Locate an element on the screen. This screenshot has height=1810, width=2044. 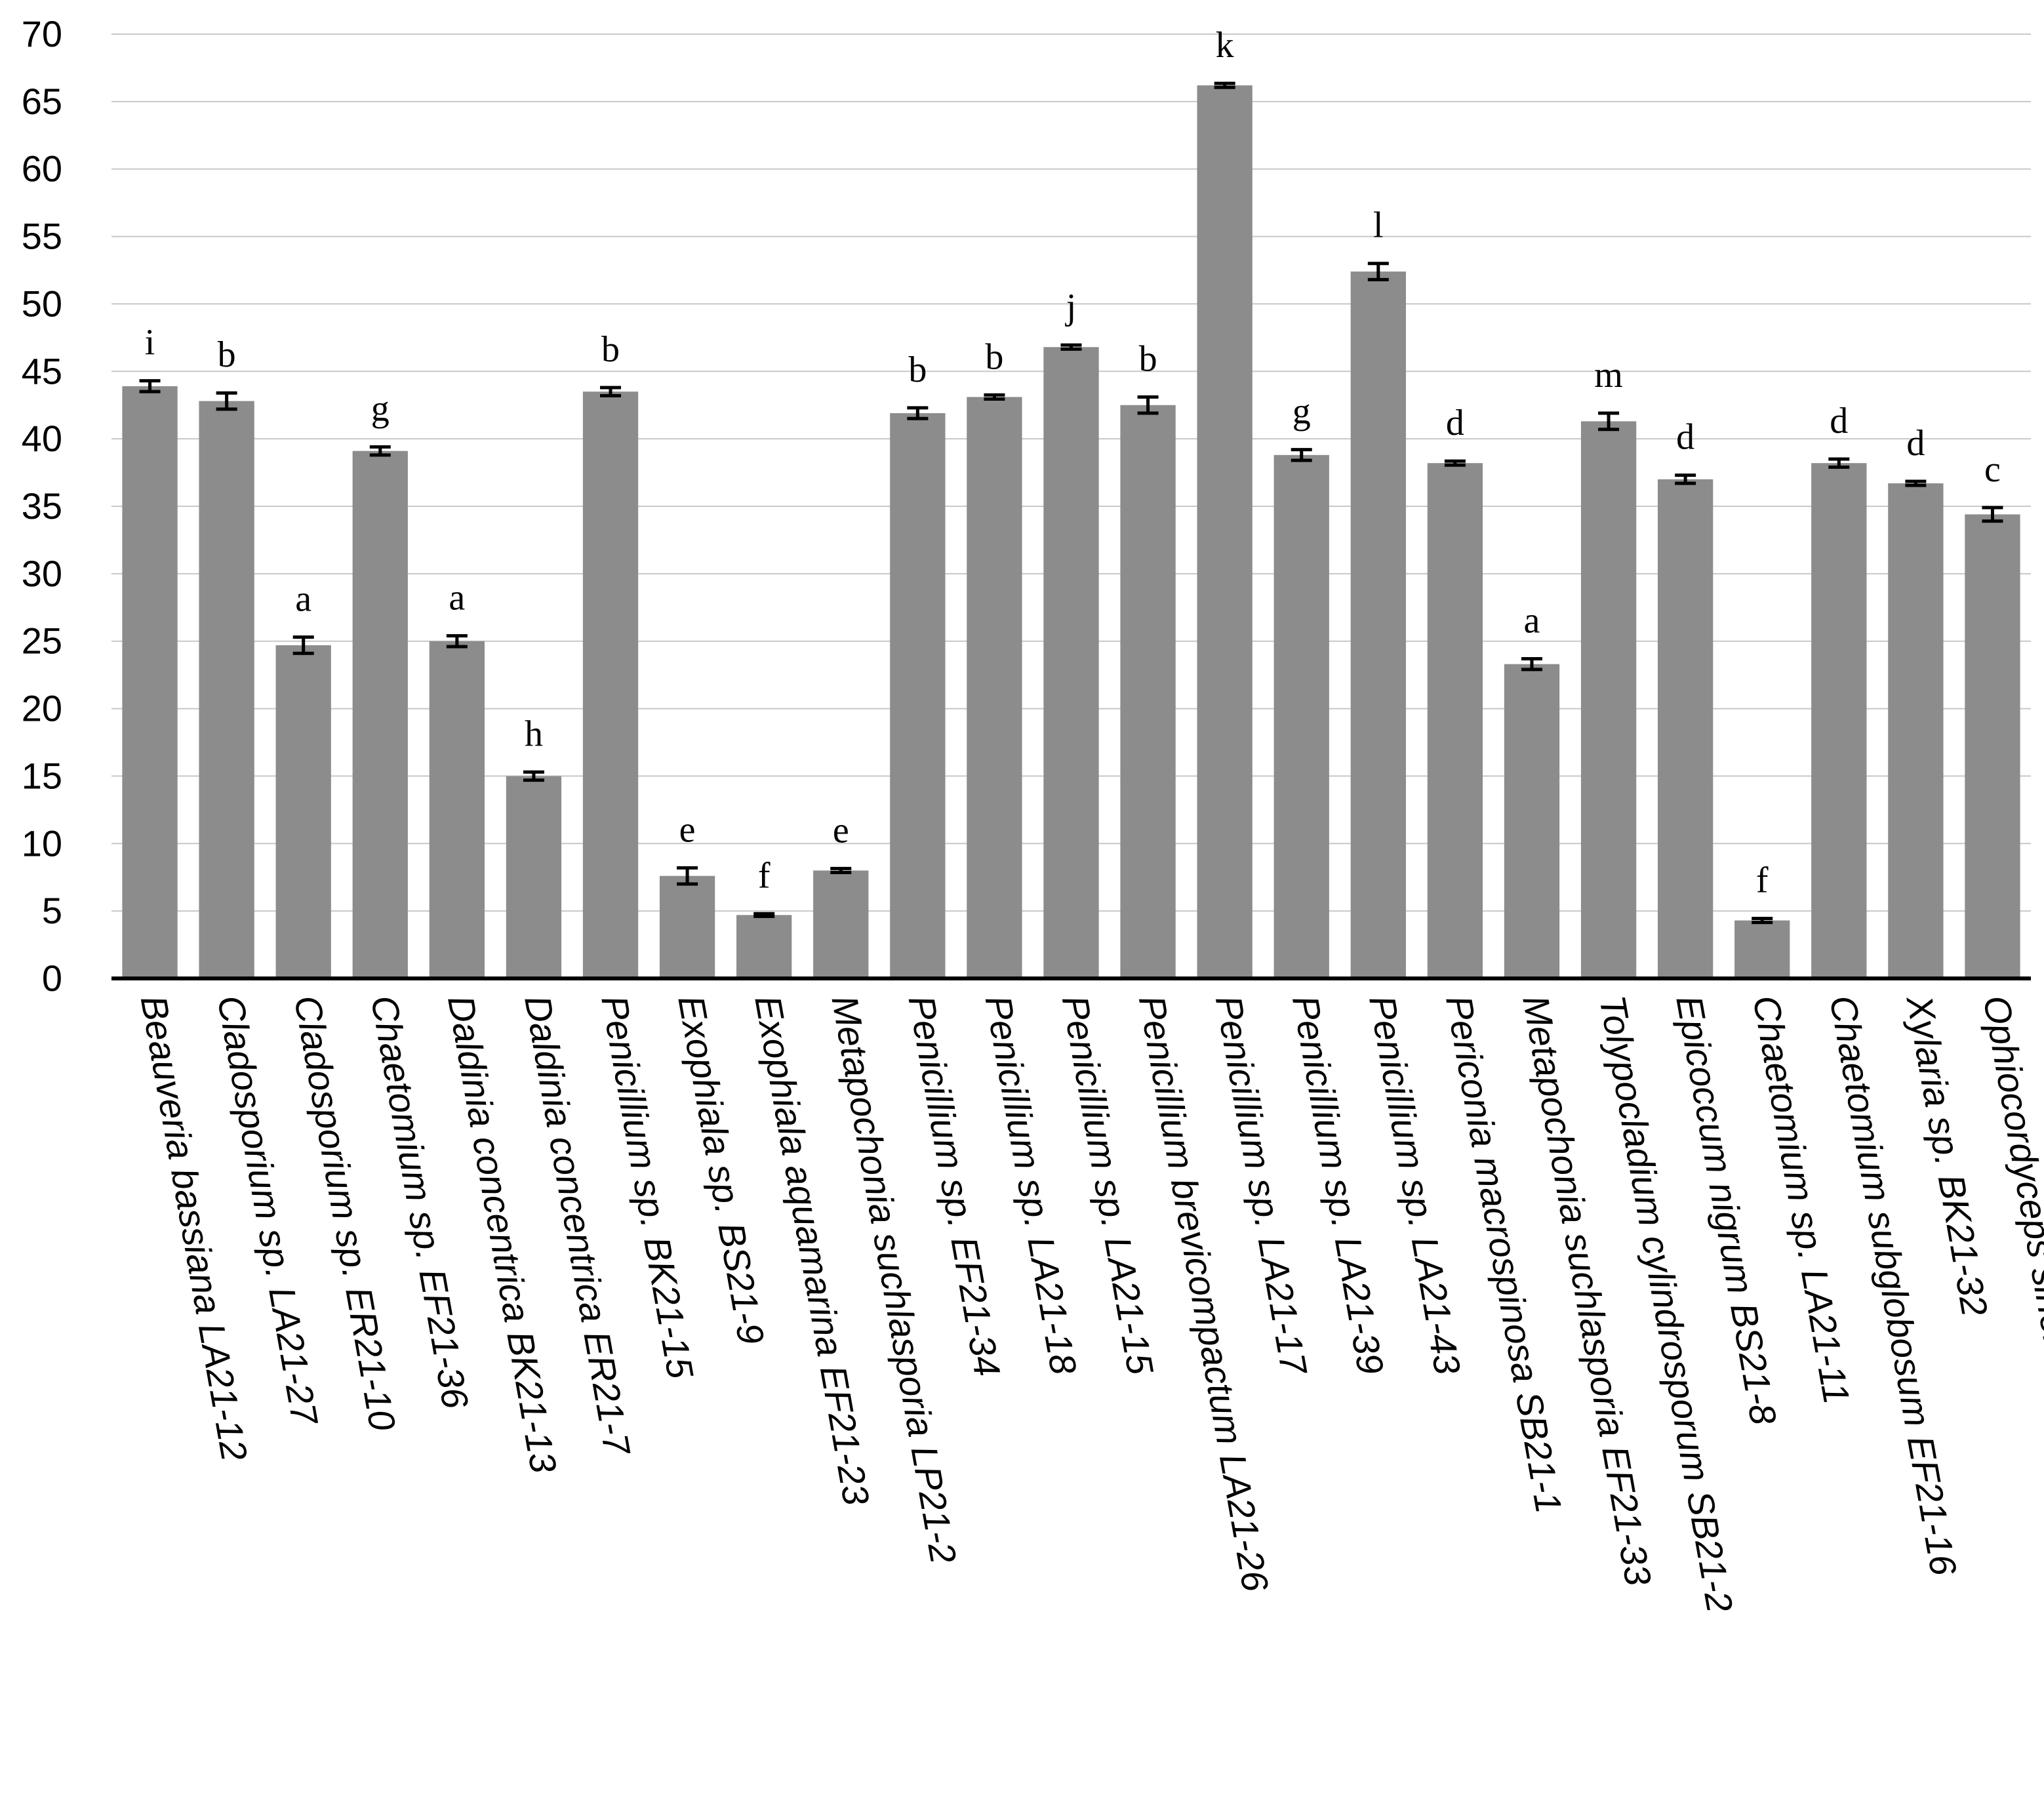
y-tick-label: 0 is located at coordinates (52, 978).